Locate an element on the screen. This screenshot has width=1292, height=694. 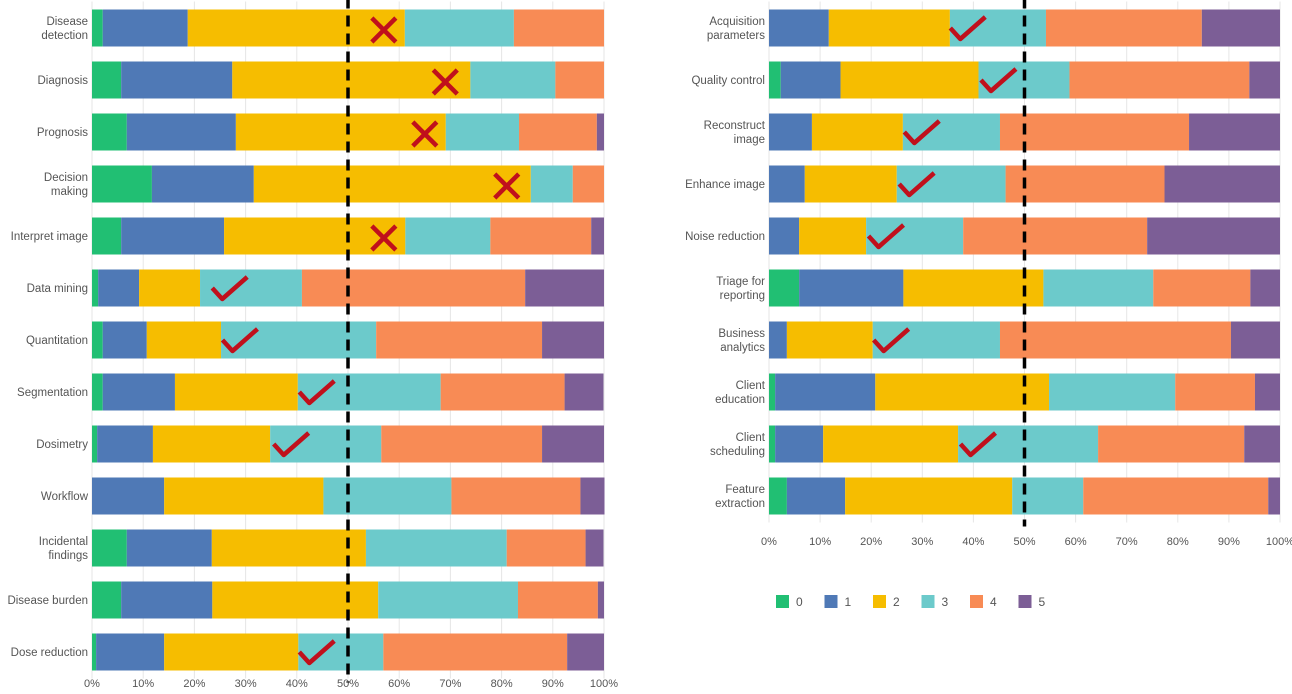
bar-row: Noise reduction is located at coordinates (982, 236).